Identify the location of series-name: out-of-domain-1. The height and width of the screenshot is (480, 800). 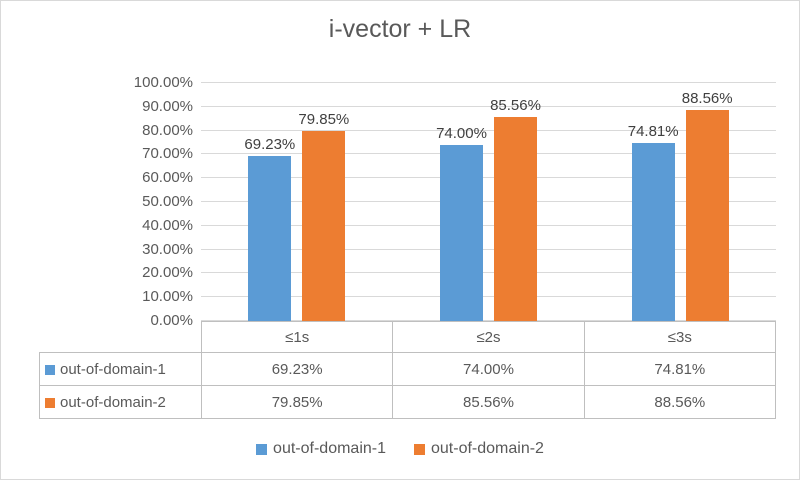
(113, 369).